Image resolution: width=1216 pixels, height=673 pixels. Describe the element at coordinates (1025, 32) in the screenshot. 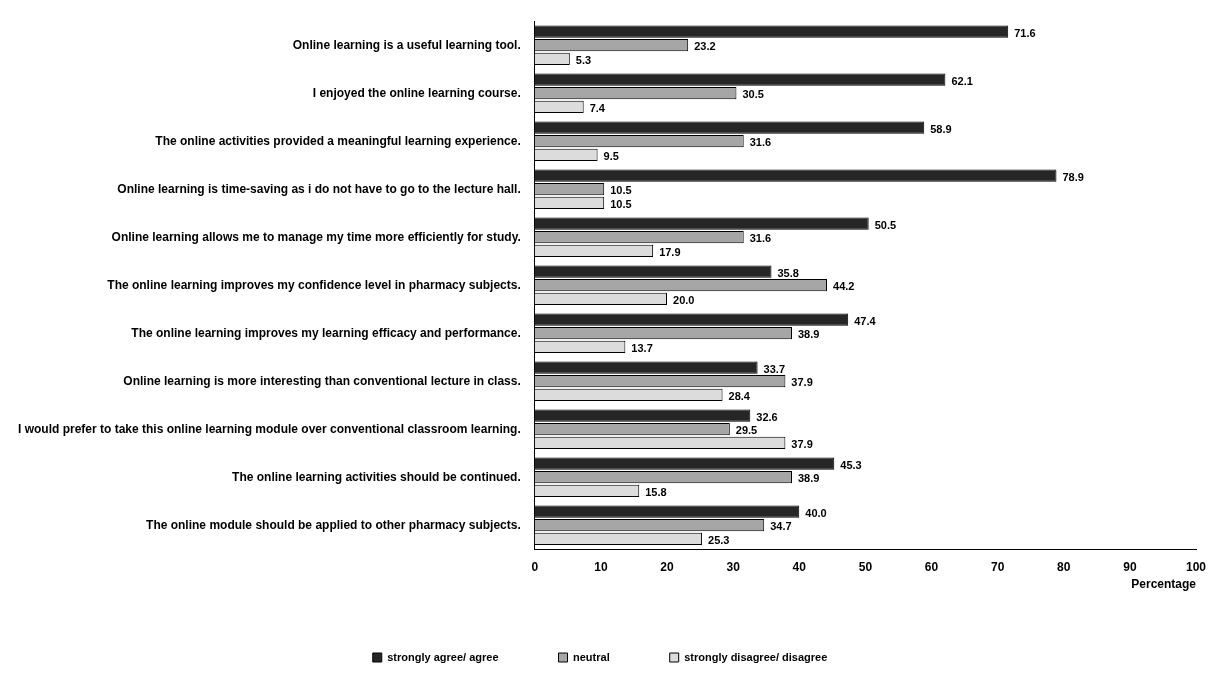

I see `data-label: 71.6` at that location.